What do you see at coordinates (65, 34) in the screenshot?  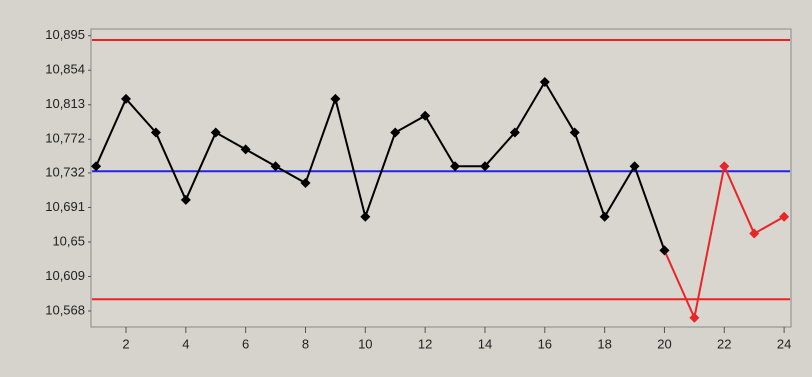 I see `y-tick-label: 10,895` at bounding box center [65, 34].